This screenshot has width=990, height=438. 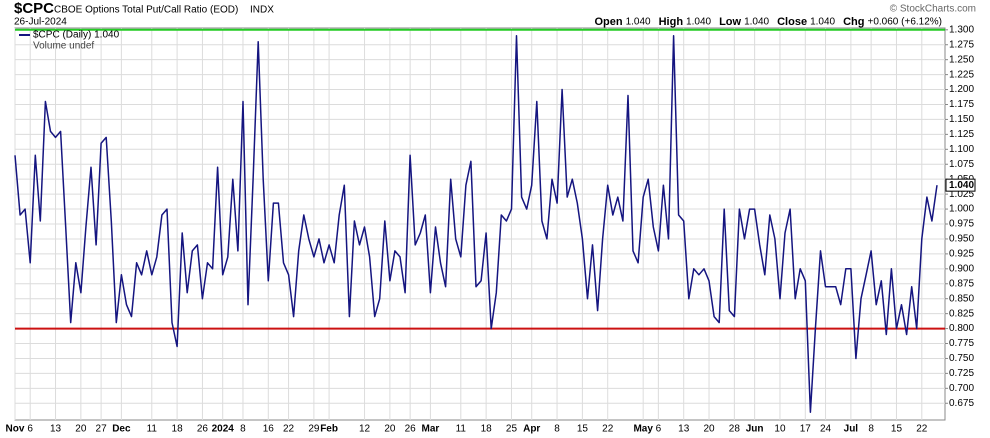 I want to click on x-tick-label: 12, so click(x=365, y=429).